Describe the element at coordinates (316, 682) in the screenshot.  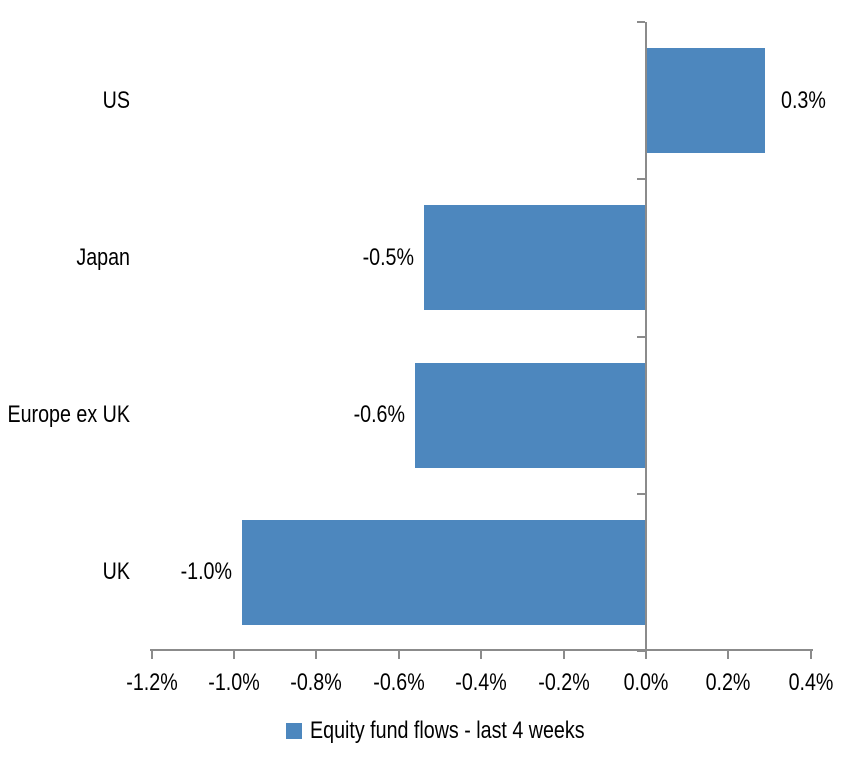
I see `x-tick-label: -0.8%` at that location.